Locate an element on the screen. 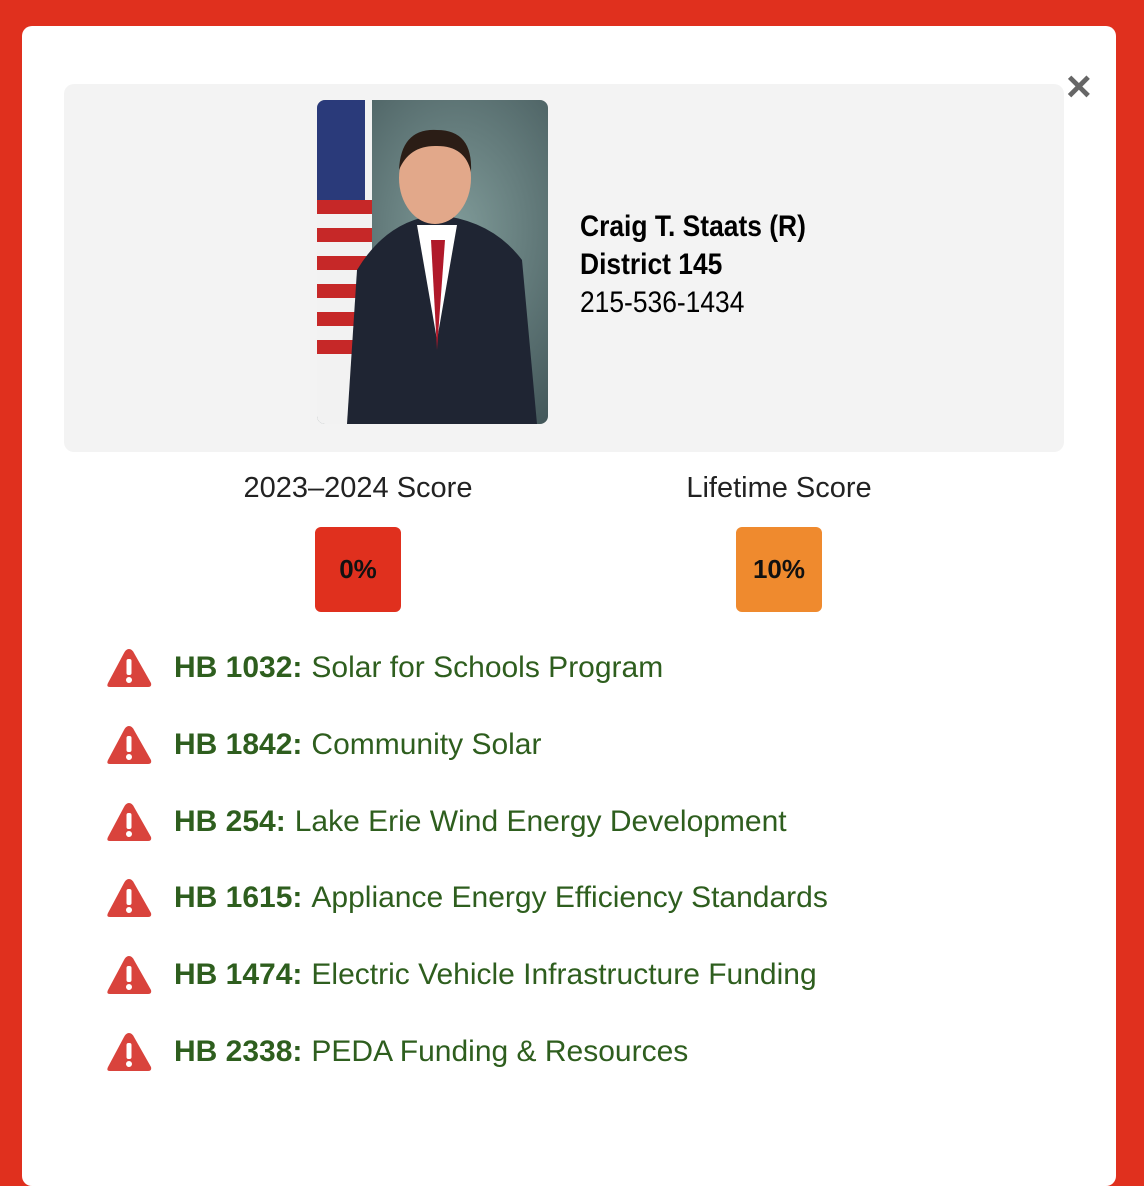 The width and height of the screenshot is (1144, 1186). bill-id: HB 1842: is located at coordinates (238, 744).